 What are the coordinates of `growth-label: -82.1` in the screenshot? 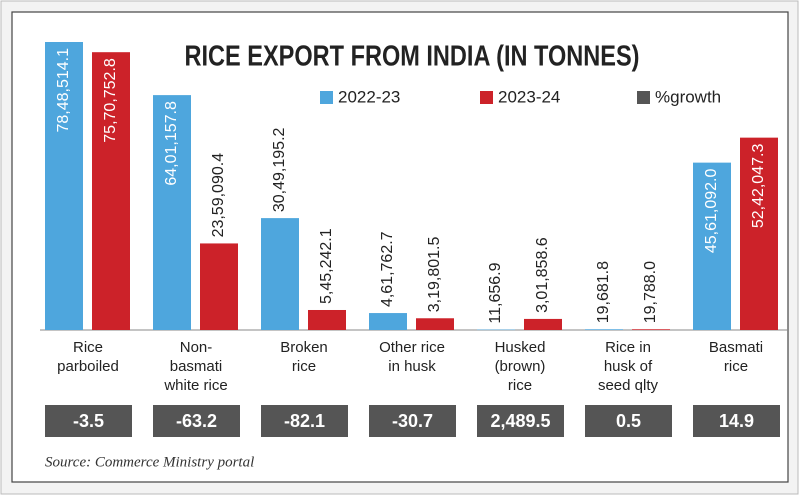 It's located at (304, 421).